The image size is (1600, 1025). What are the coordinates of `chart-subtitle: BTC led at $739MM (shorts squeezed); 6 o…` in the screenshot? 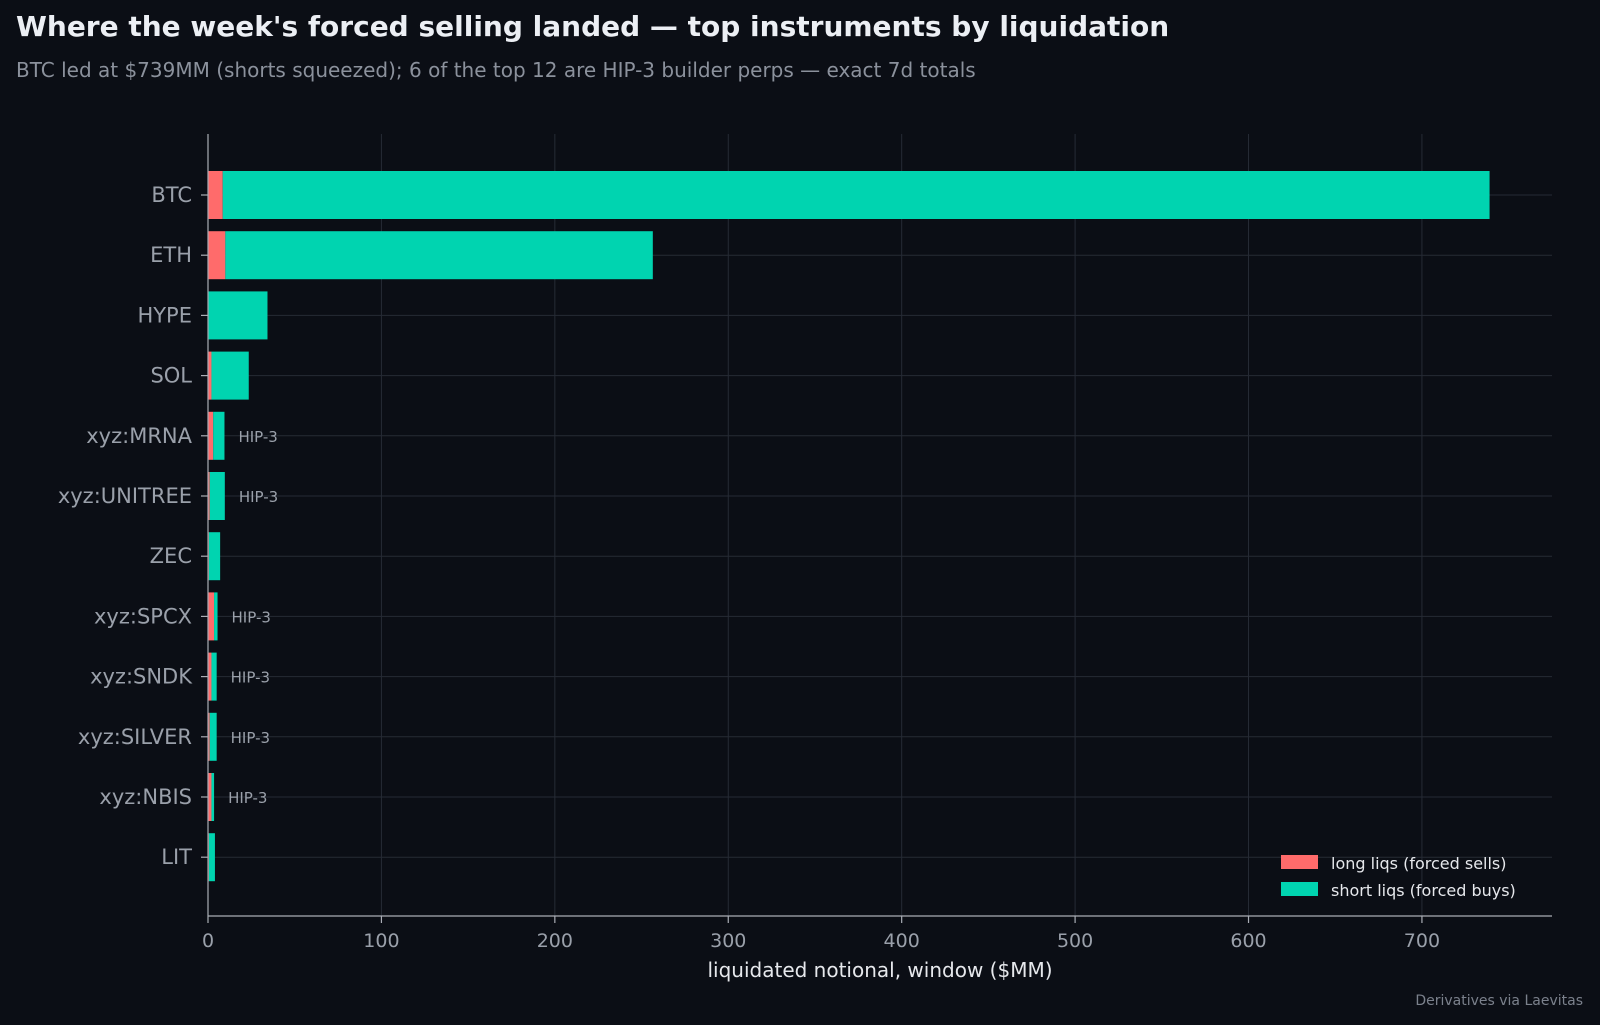 It's located at (496, 70).